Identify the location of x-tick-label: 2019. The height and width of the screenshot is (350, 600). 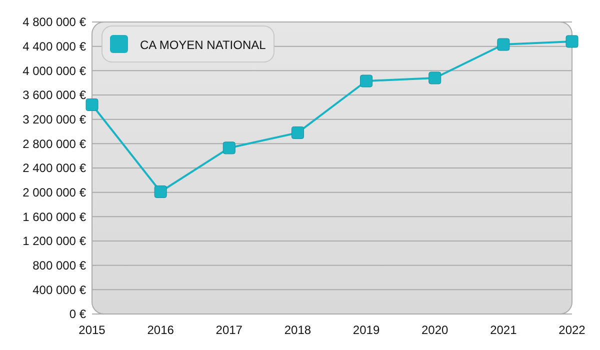
(366, 330).